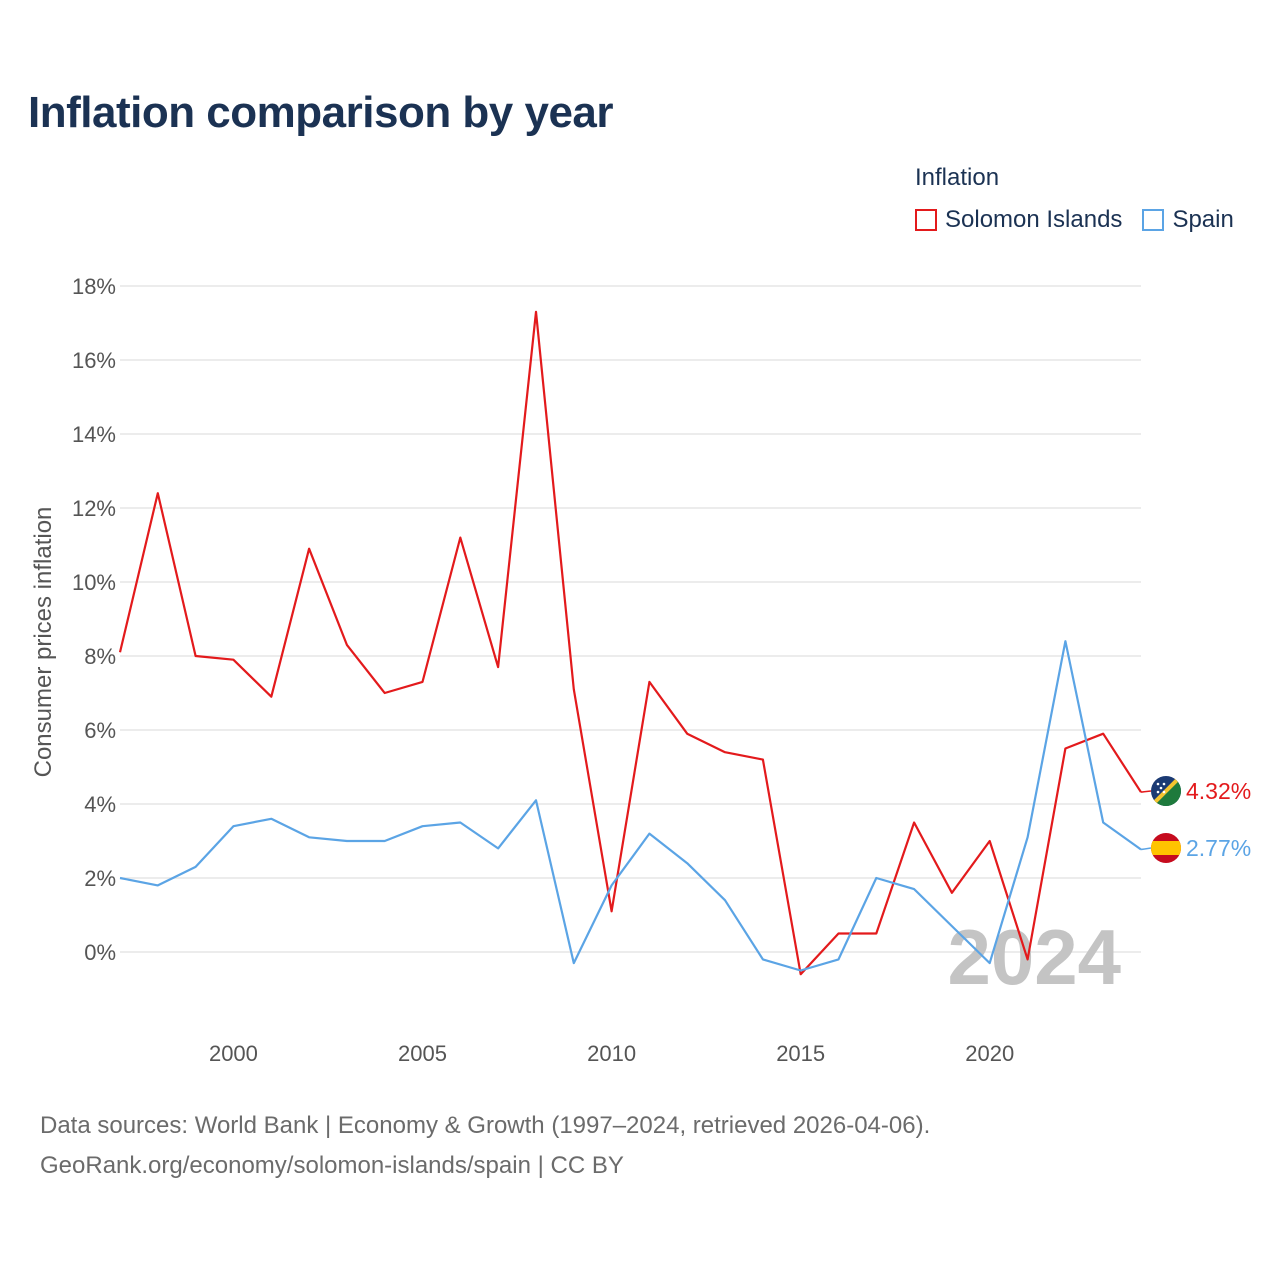  Describe the element at coordinates (100, 730) in the screenshot. I see `y-tick-label: 6%` at that location.